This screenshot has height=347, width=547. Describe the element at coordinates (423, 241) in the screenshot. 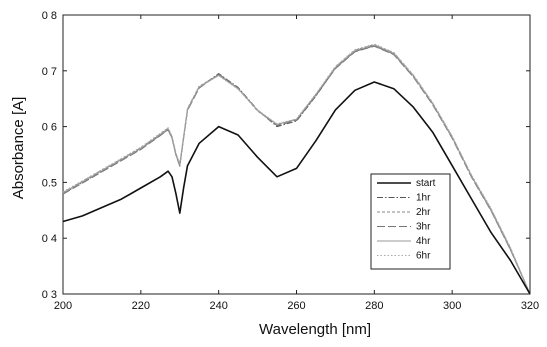

I see `legend-label-4hr: 4hr` at that location.